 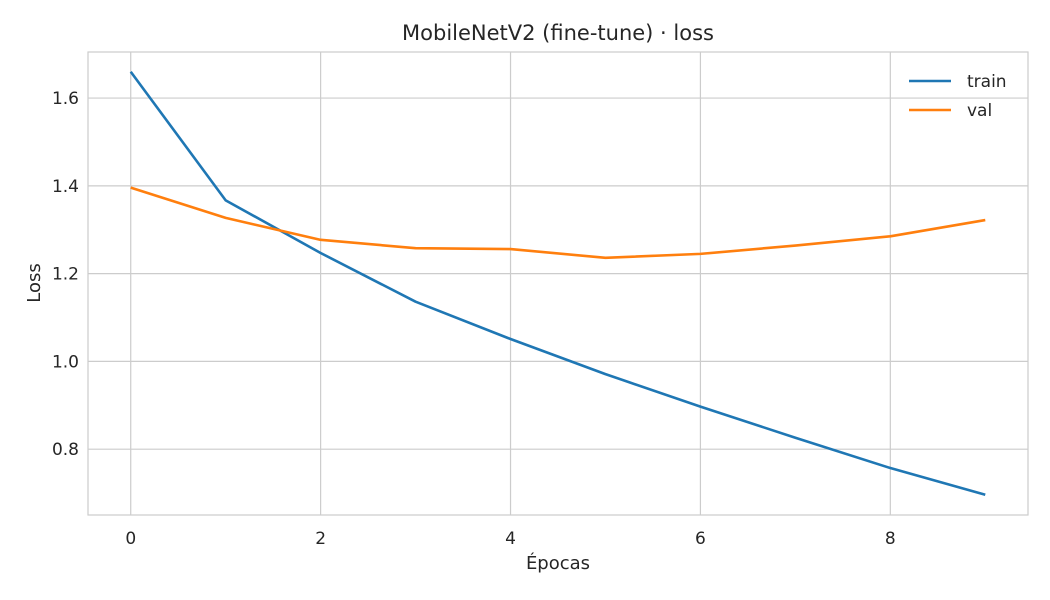 I want to click on chart-title: MobileNetV2 (fine-tune) · loss, so click(x=558, y=33).